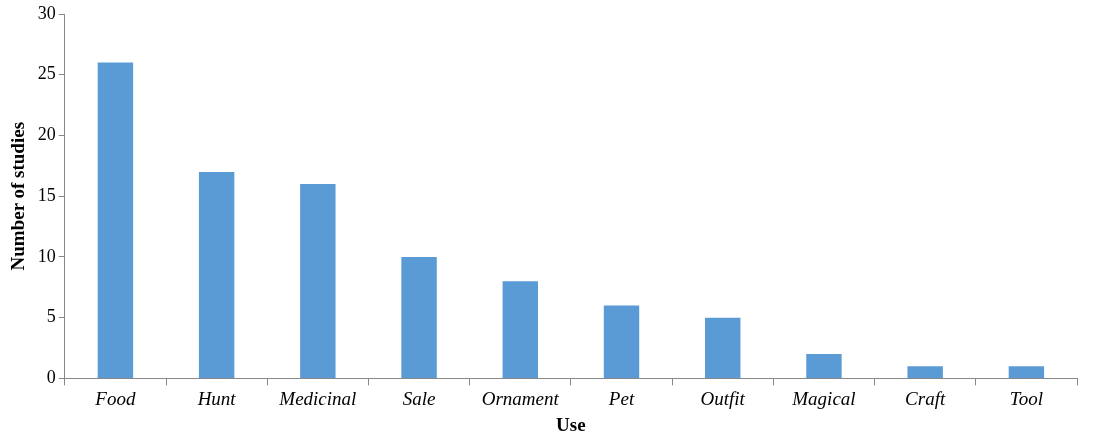 This screenshot has width=1097, height=439. I want to click on x-tick-label: Food, so click(115, 398).